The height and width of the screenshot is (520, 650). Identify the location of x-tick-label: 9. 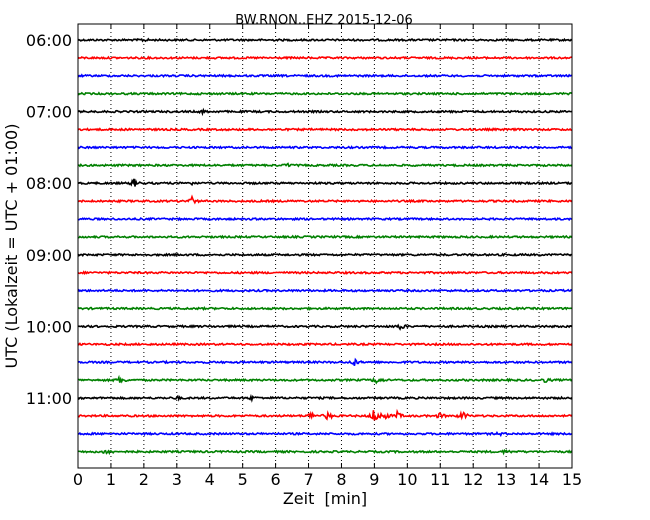
(374, 479).